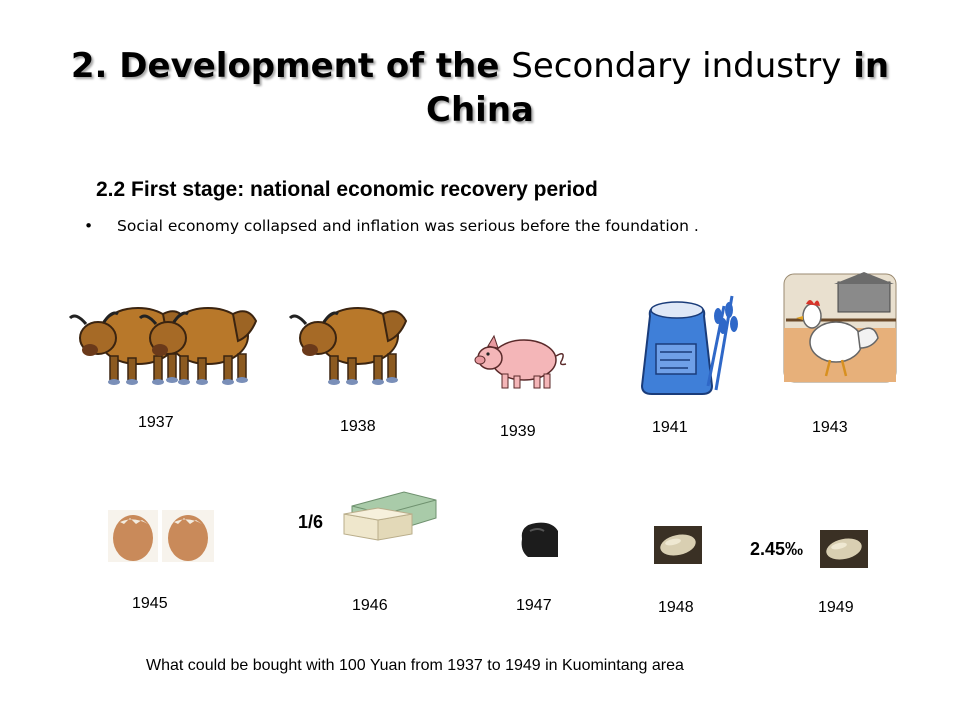 This screenshot has height=720, width=960. What do you see at coordinates (161, 536) in the screenshot?
I see `two-eggs-icon` at bounding box center [161, 536].